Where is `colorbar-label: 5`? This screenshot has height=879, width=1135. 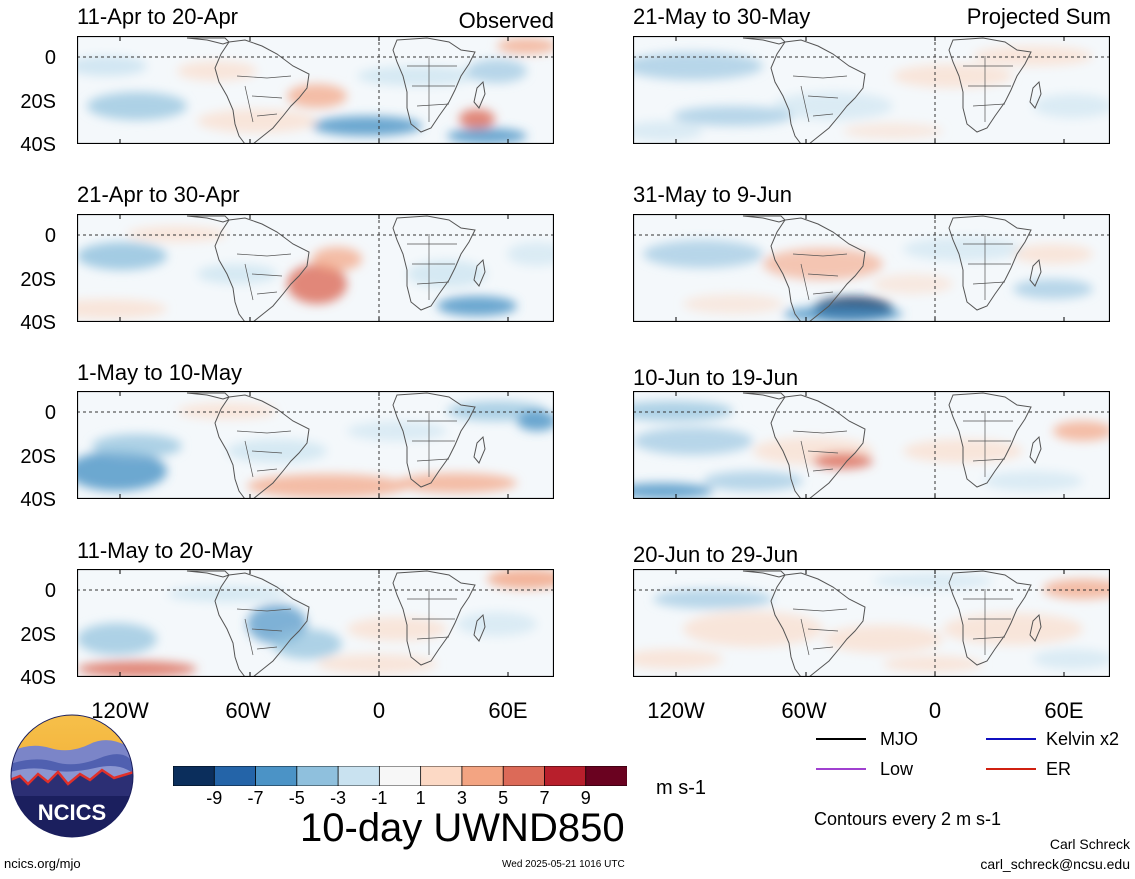
colorbar-label: 5 is located at coordinates (503, 798).